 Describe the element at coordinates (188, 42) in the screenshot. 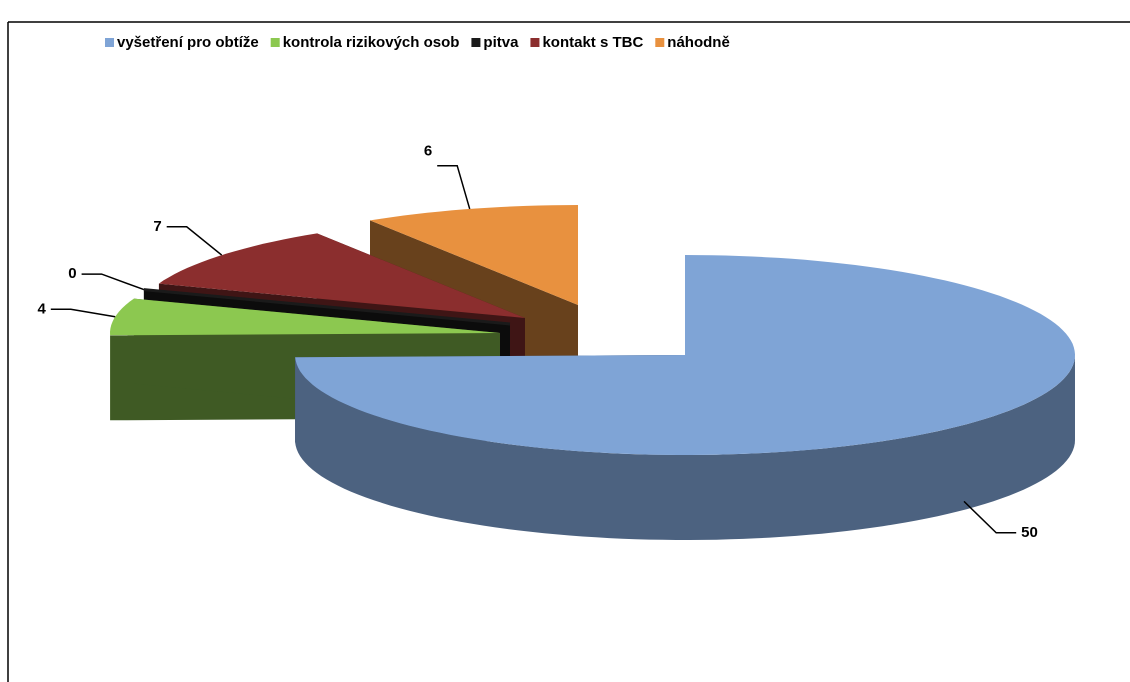

I see `legend-label: vyšetření pro obtíže` at that location.